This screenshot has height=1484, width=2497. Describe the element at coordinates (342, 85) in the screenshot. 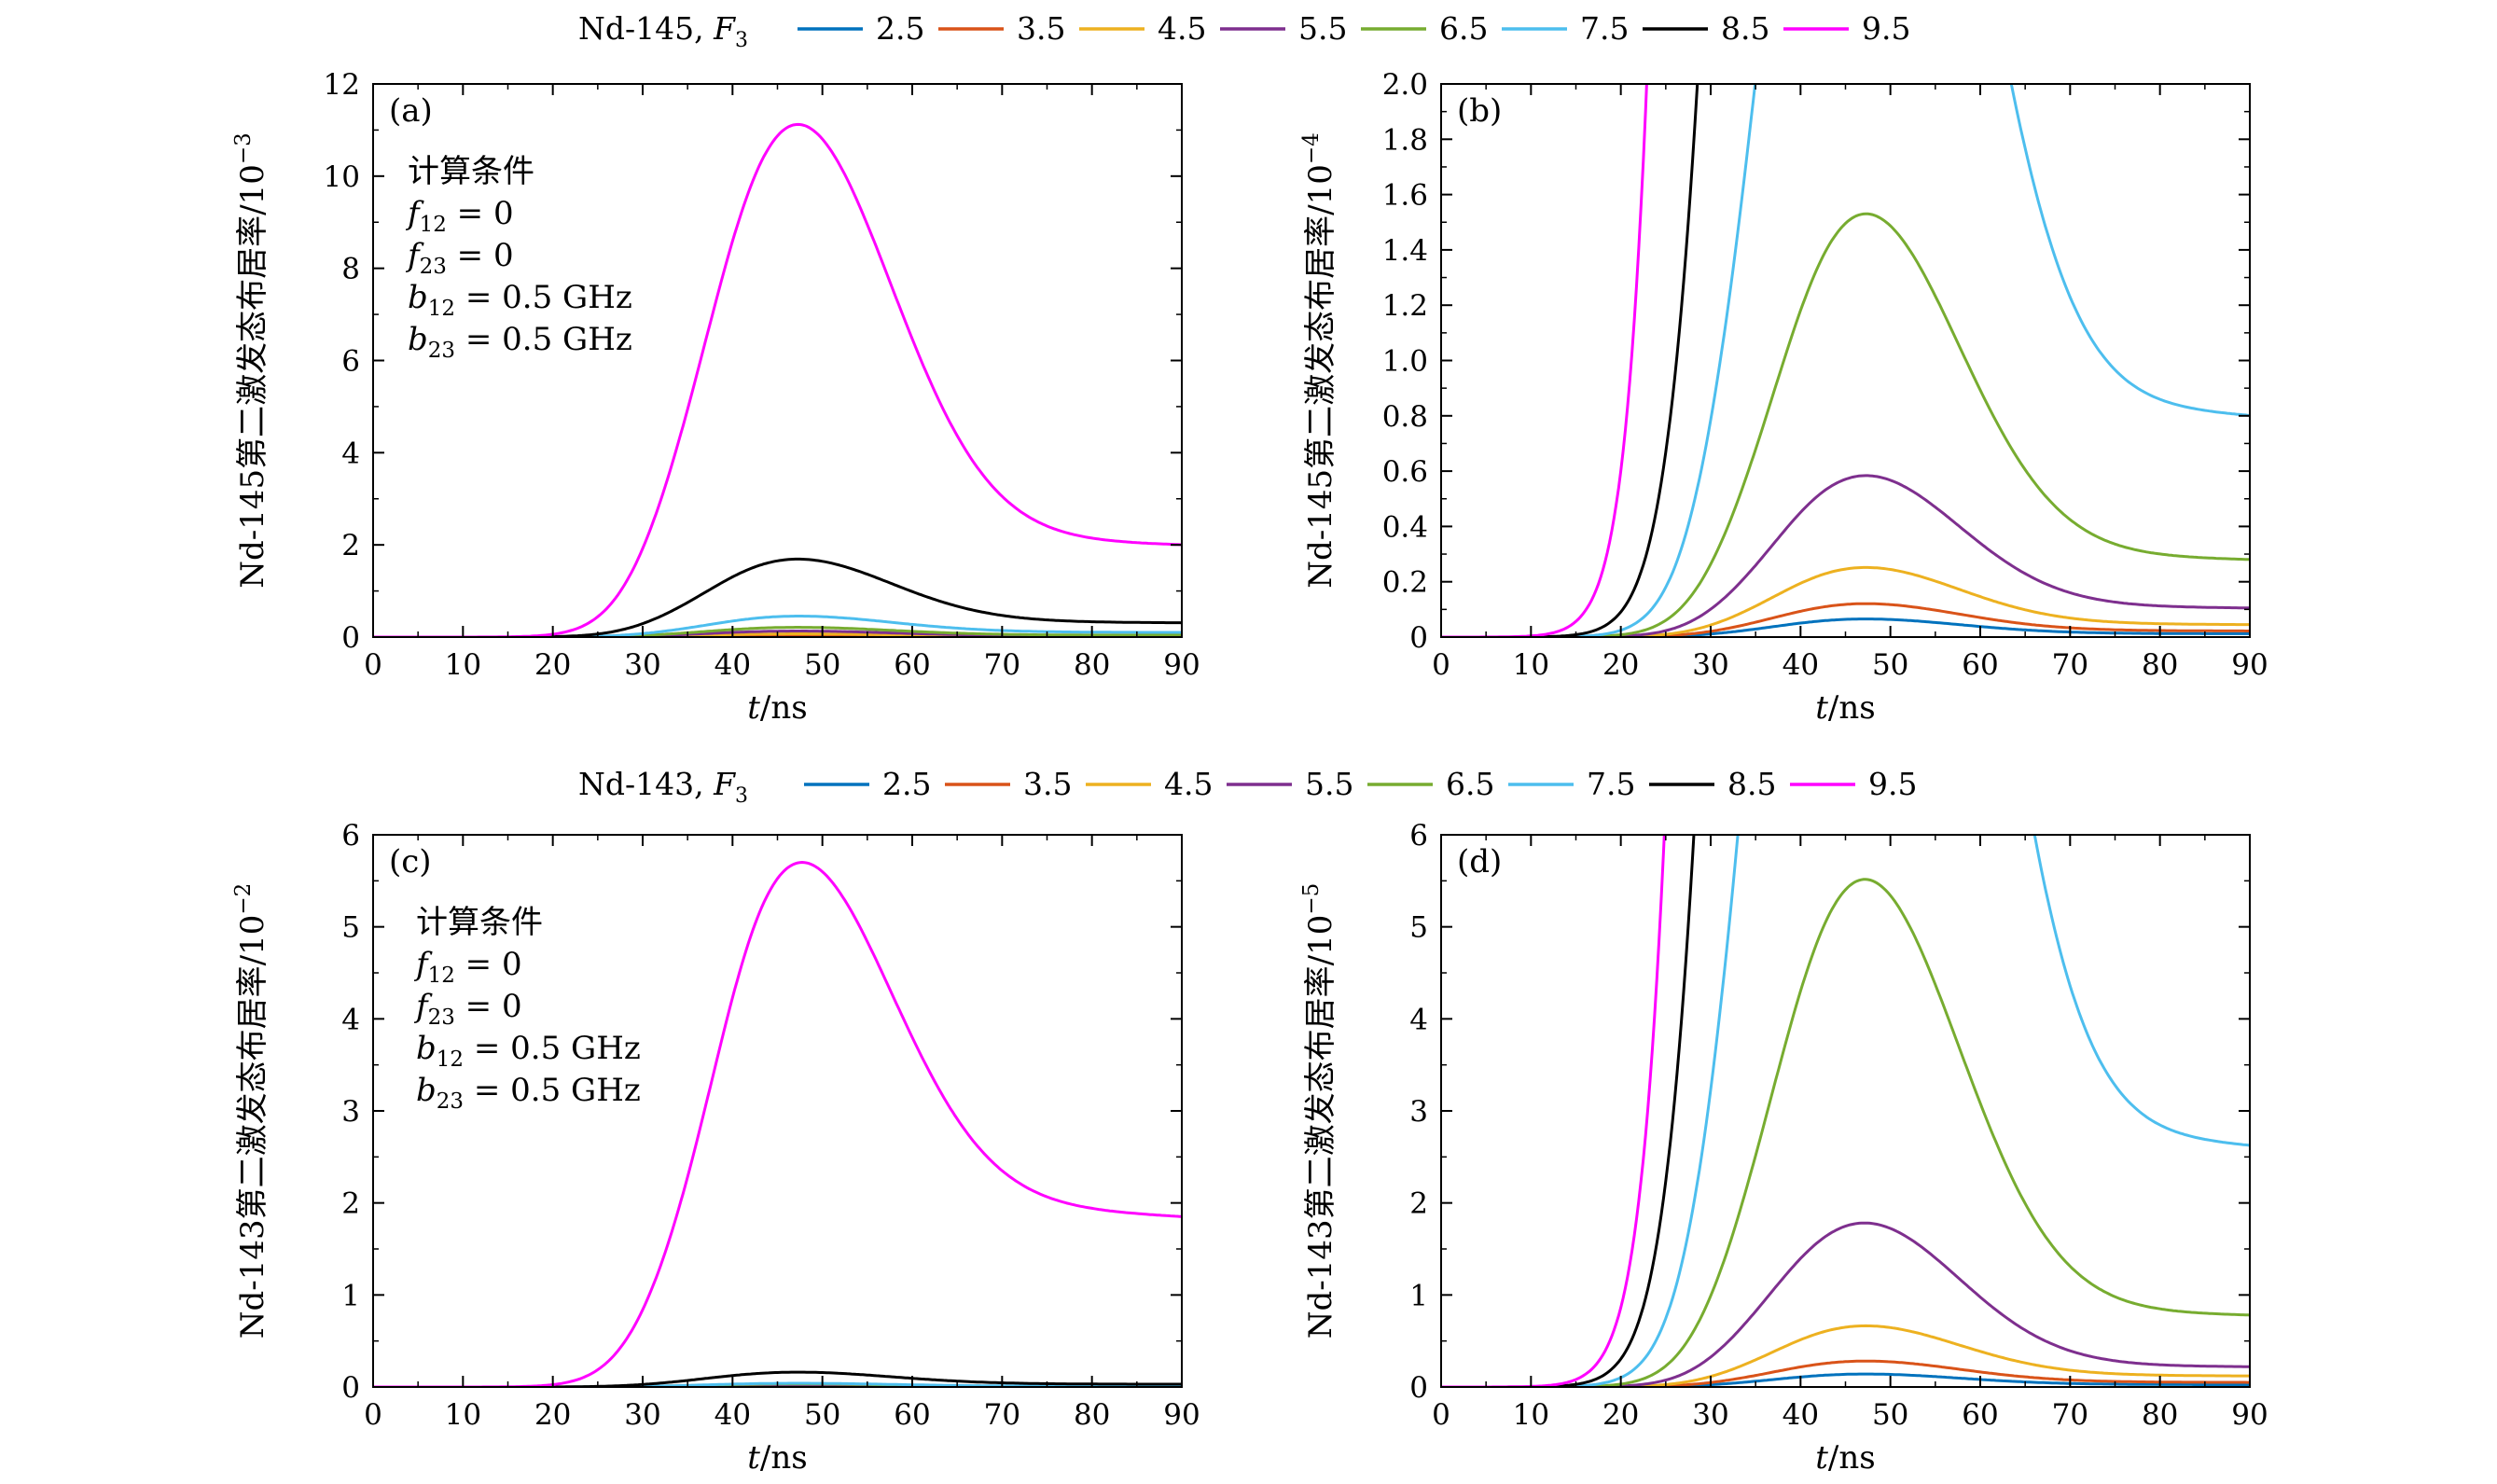

I see `y-tick-label: 12` at that location.